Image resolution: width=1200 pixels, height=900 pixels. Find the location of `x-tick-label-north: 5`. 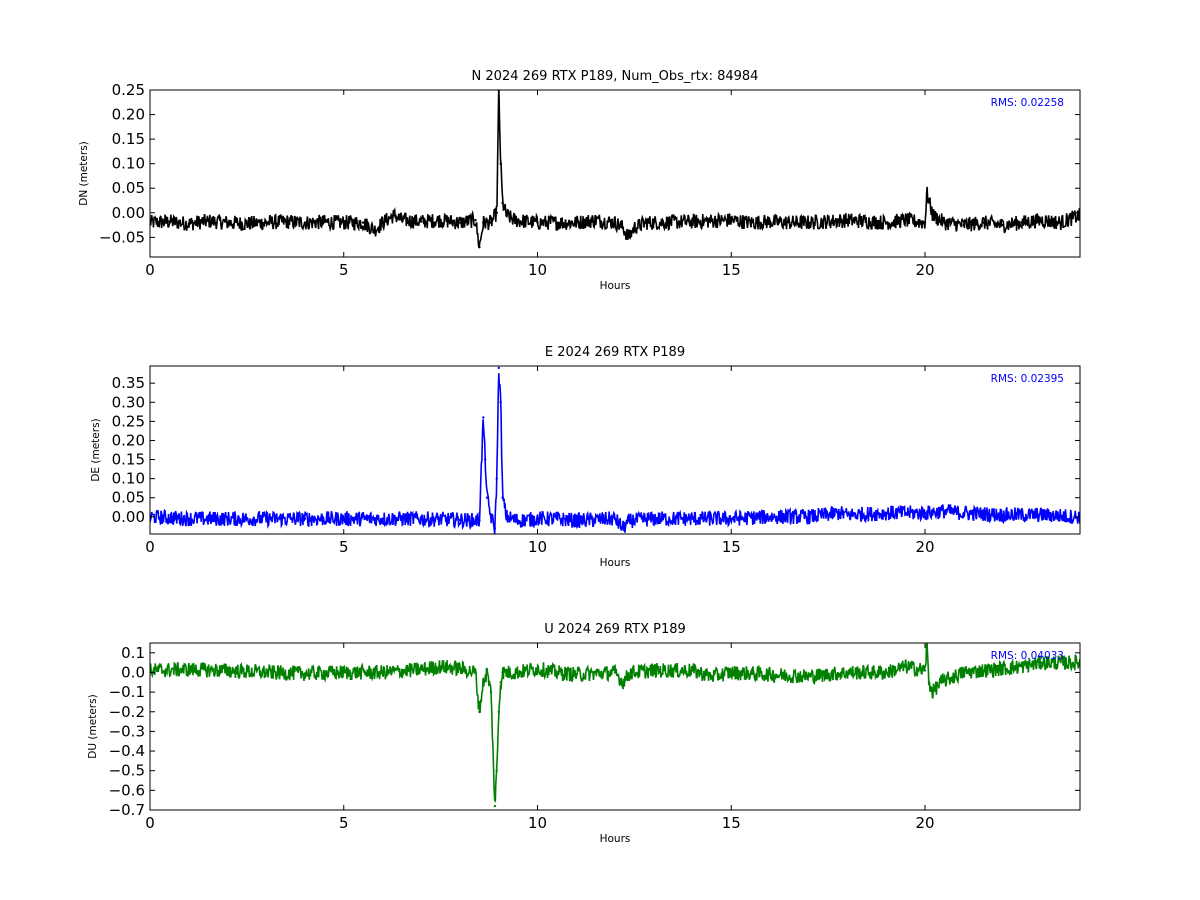

x-tick-label-north: 5 is located at coordinates (344, 270).